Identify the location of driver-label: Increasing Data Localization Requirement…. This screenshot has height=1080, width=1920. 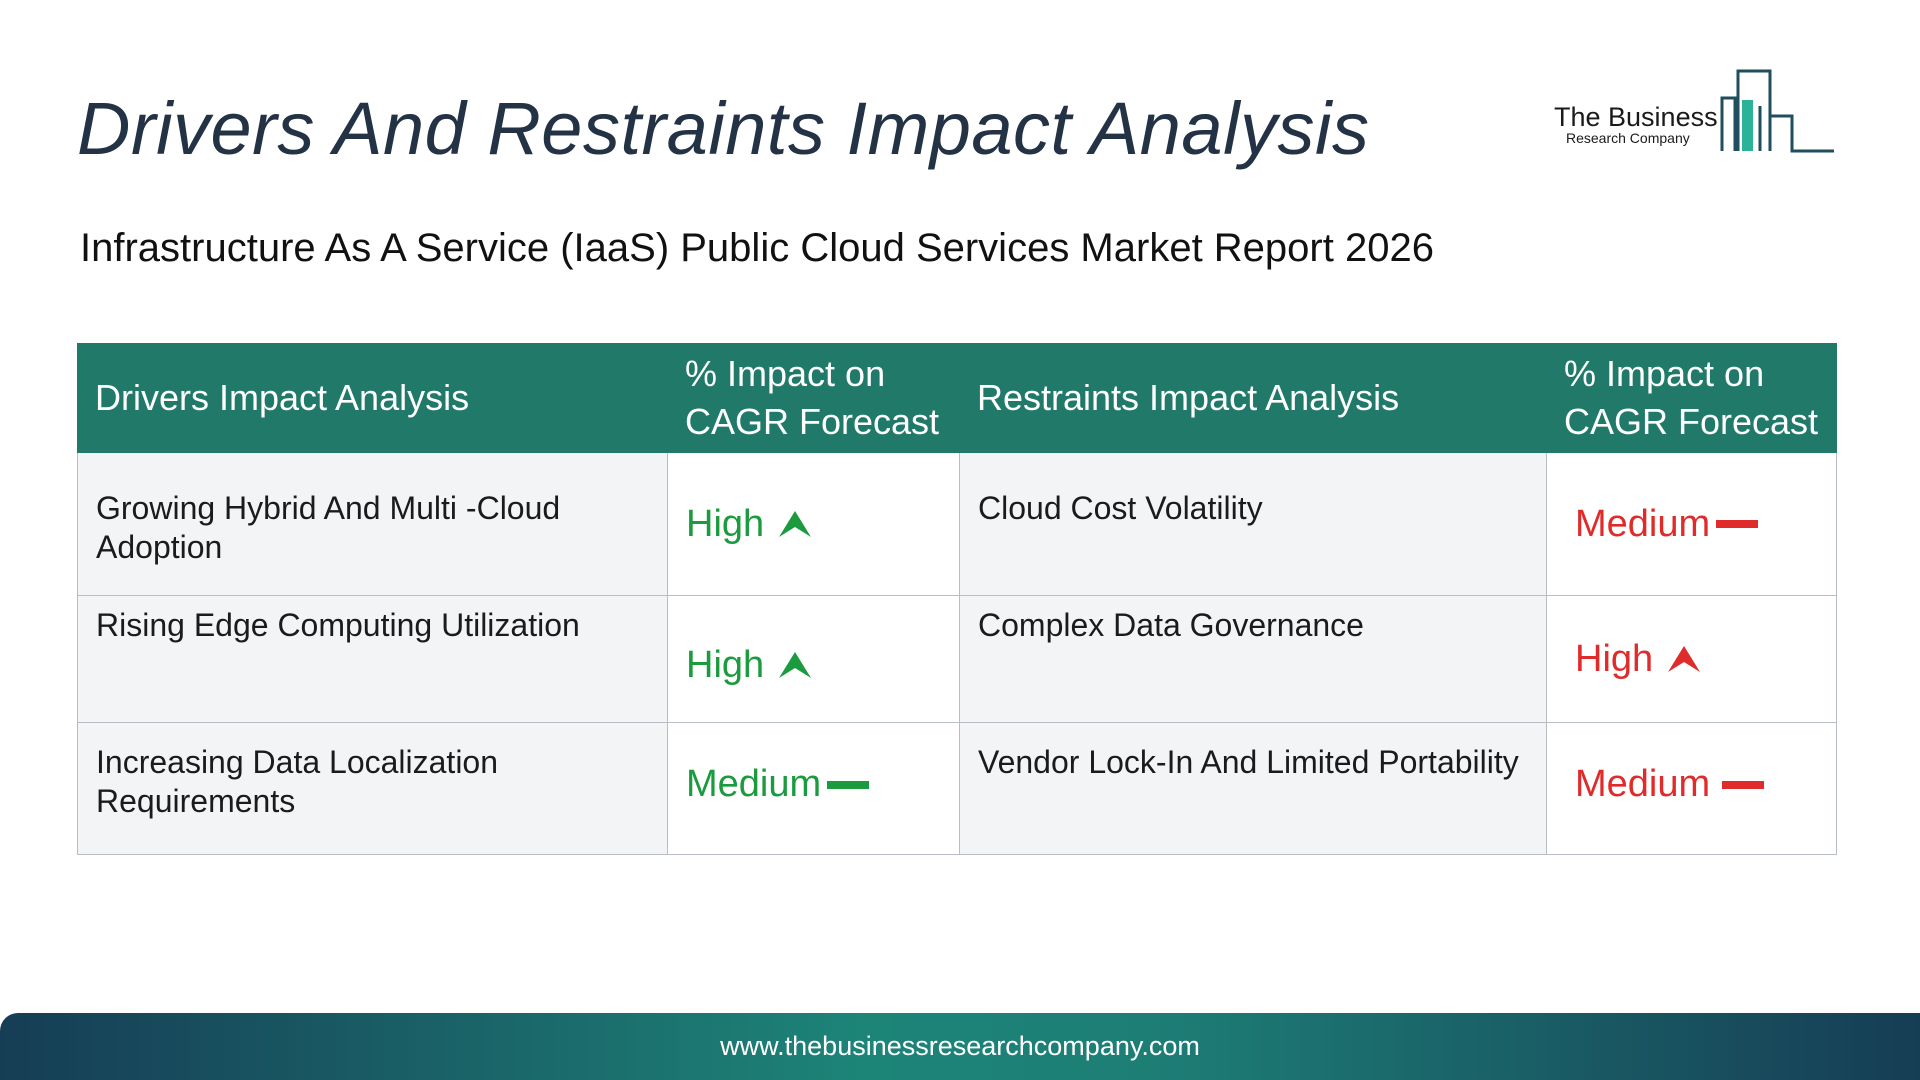
(297, 781).